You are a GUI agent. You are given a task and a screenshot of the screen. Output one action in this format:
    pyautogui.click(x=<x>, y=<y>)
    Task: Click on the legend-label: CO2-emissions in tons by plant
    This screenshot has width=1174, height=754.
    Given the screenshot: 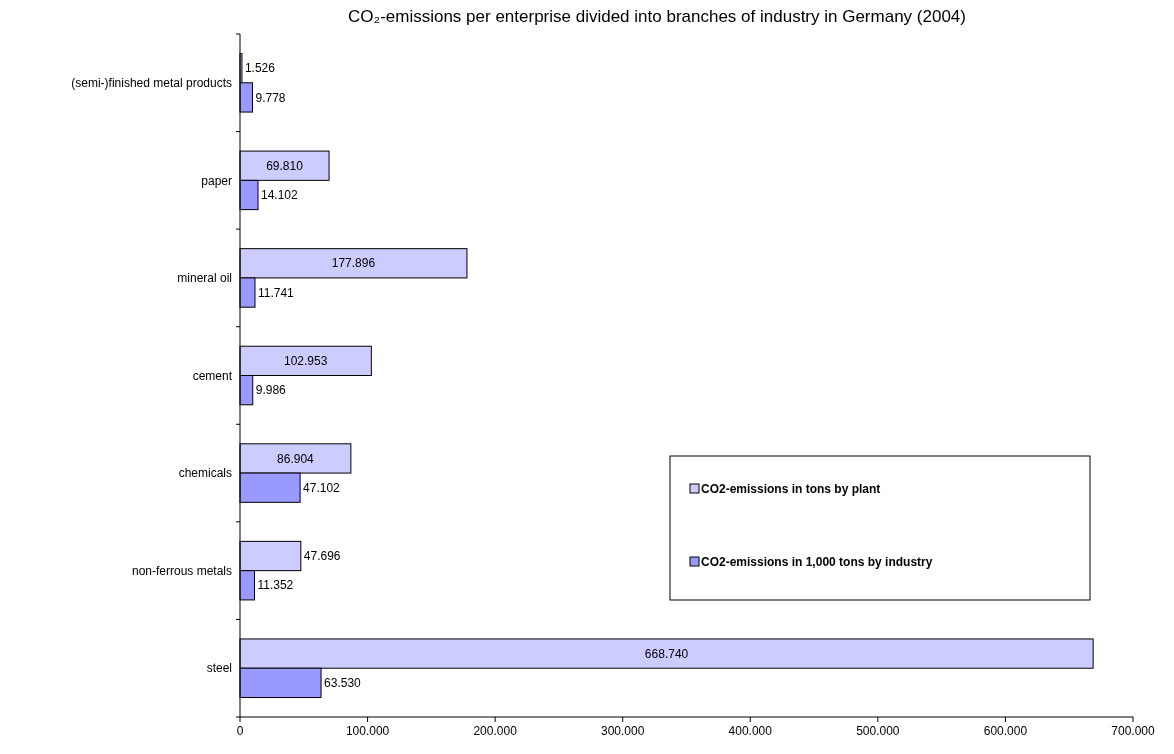 What is the action you would take?
    pyautogui.click(x=791, y=489)
    